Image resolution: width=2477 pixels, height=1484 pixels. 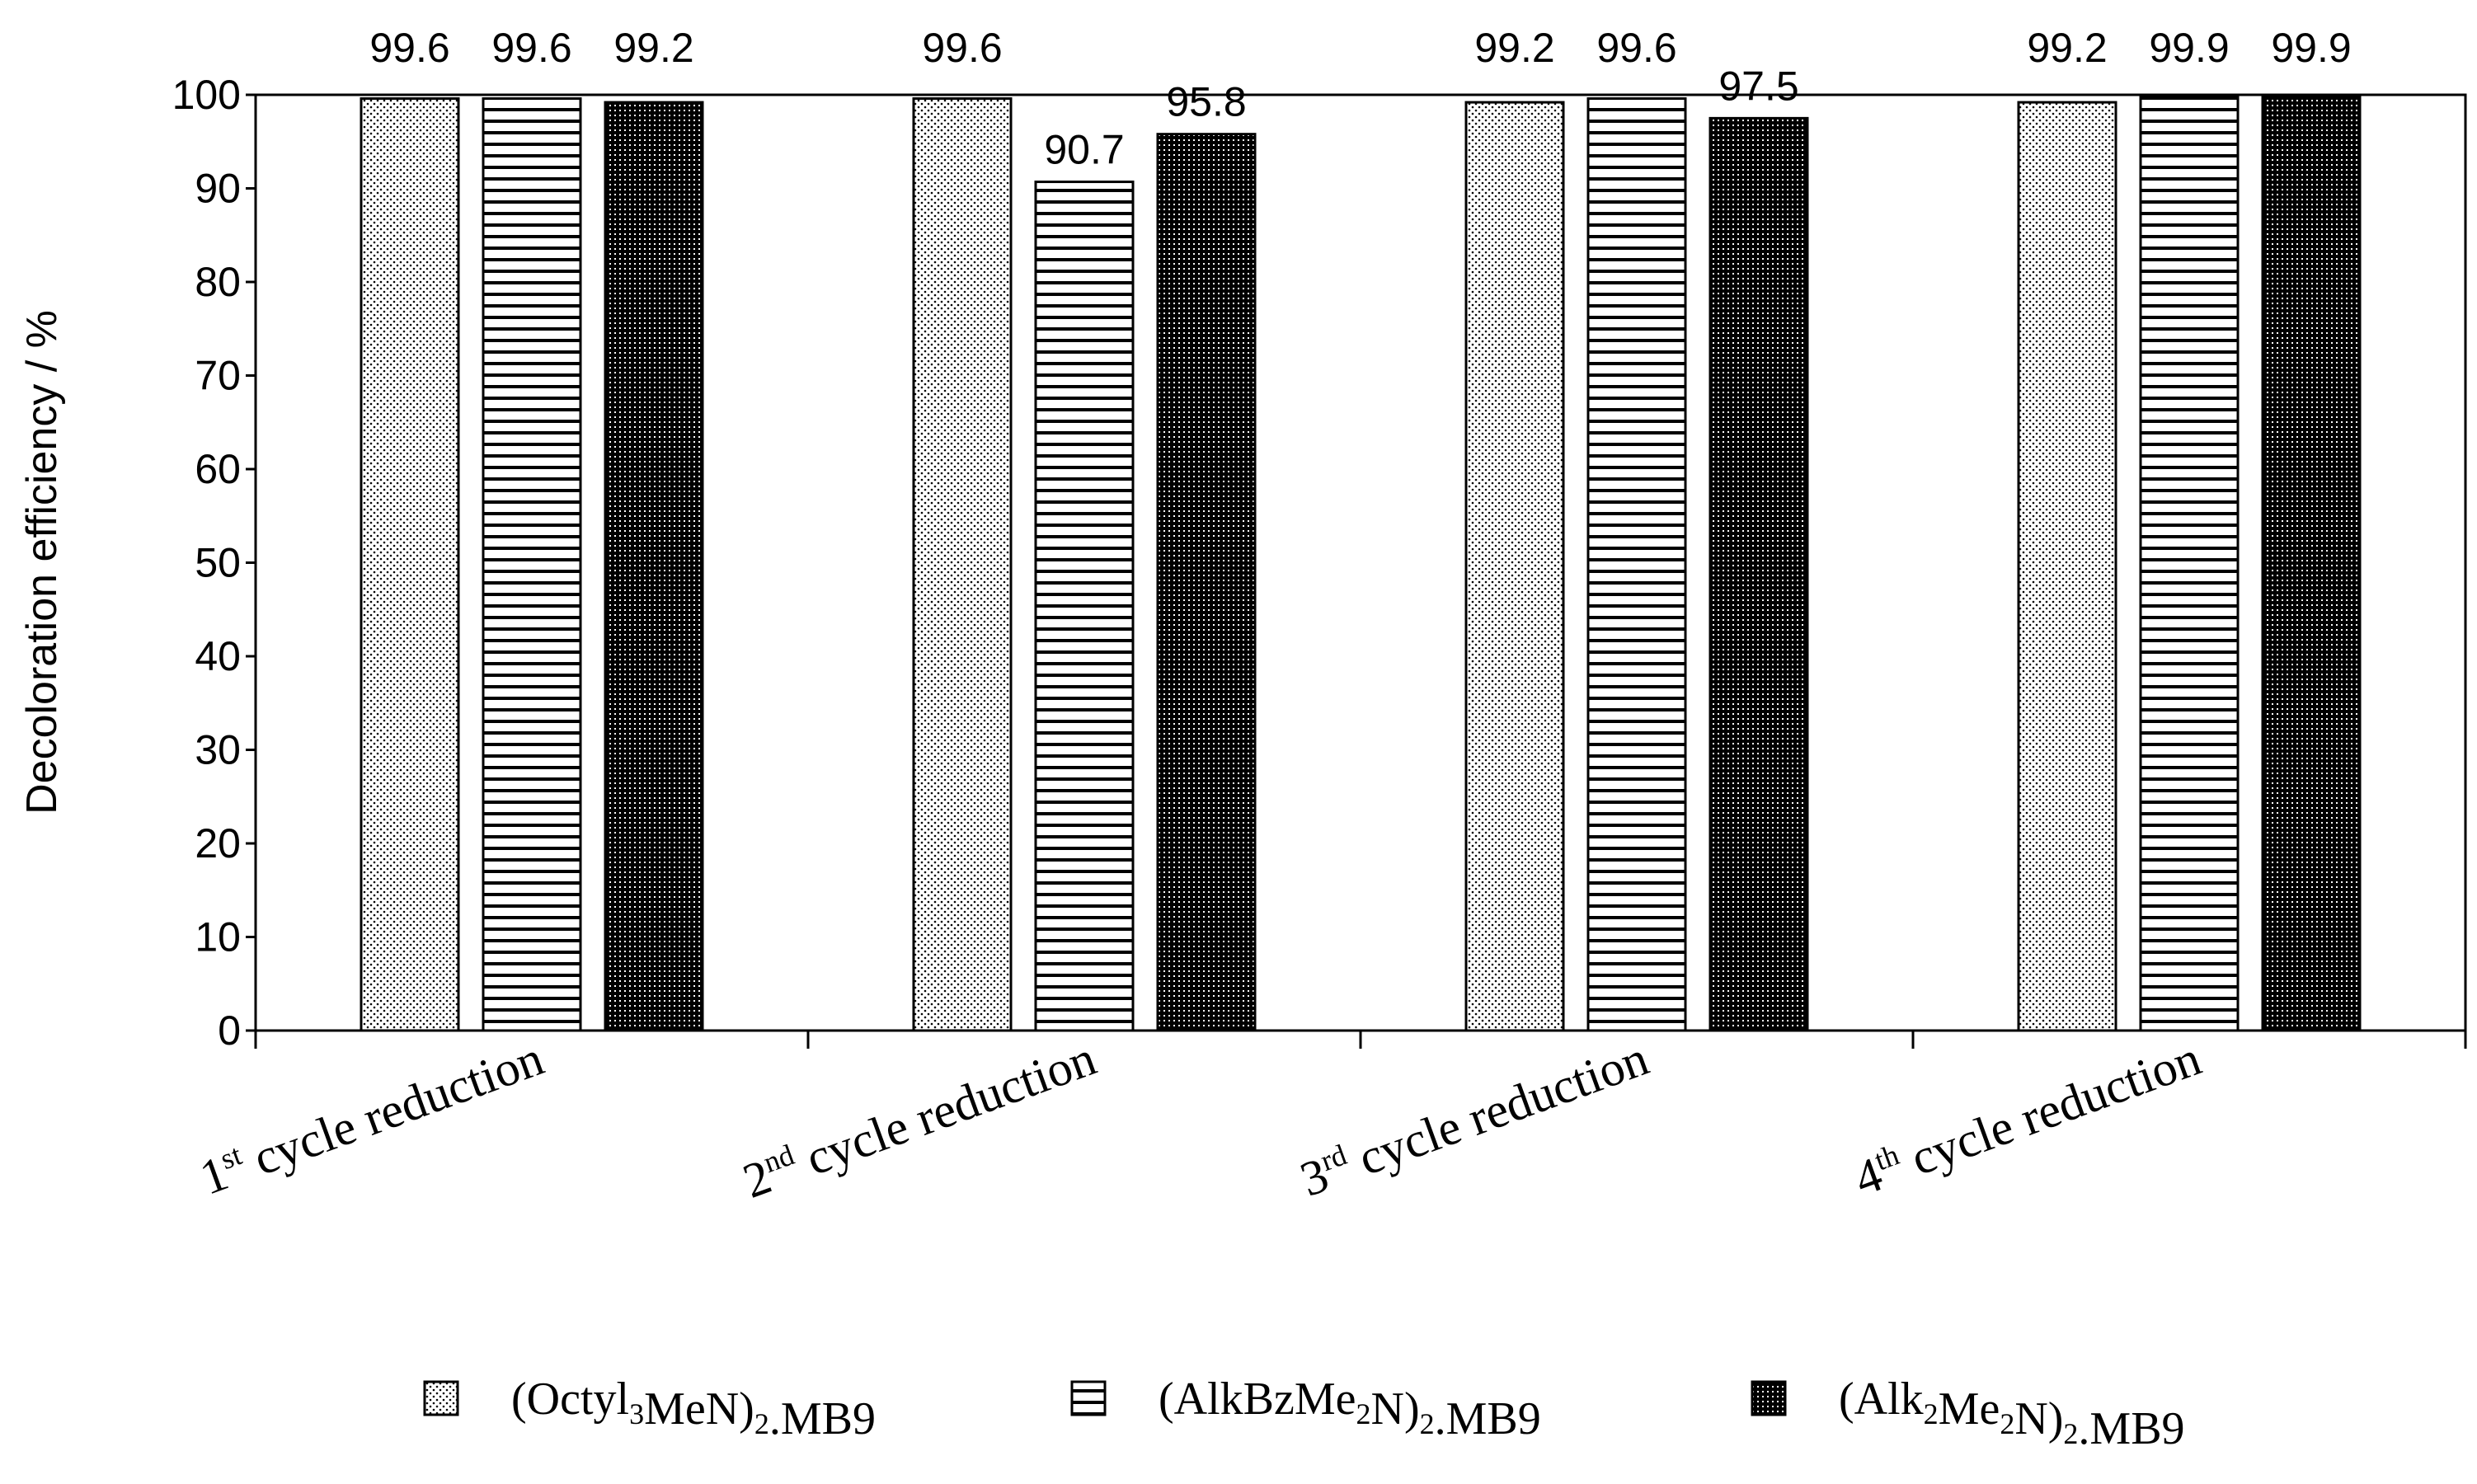 I want to click on x-axis, so click(x=1360, y=1040).